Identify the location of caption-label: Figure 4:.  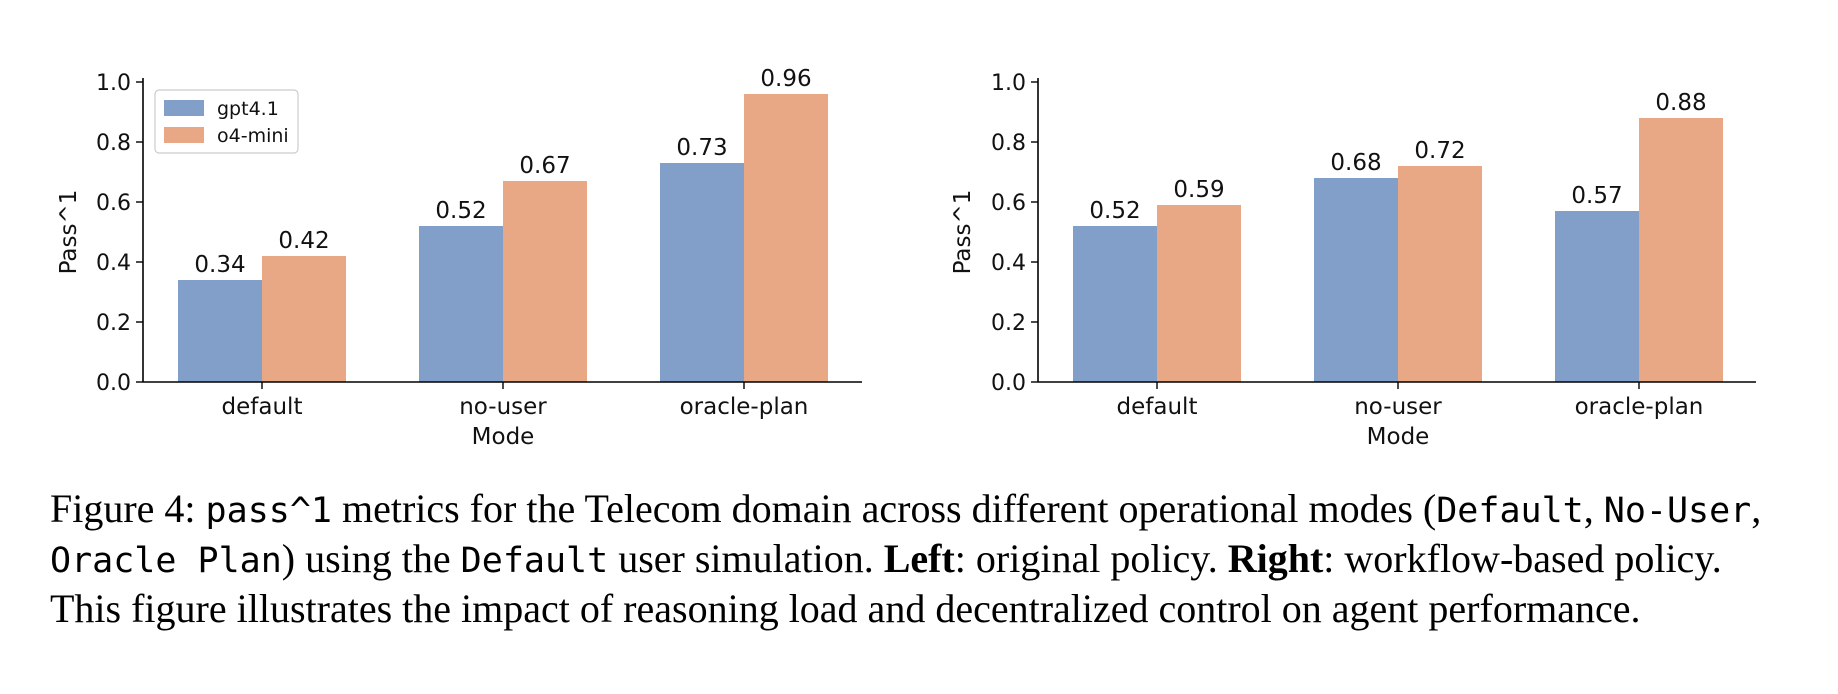
(123, 508).